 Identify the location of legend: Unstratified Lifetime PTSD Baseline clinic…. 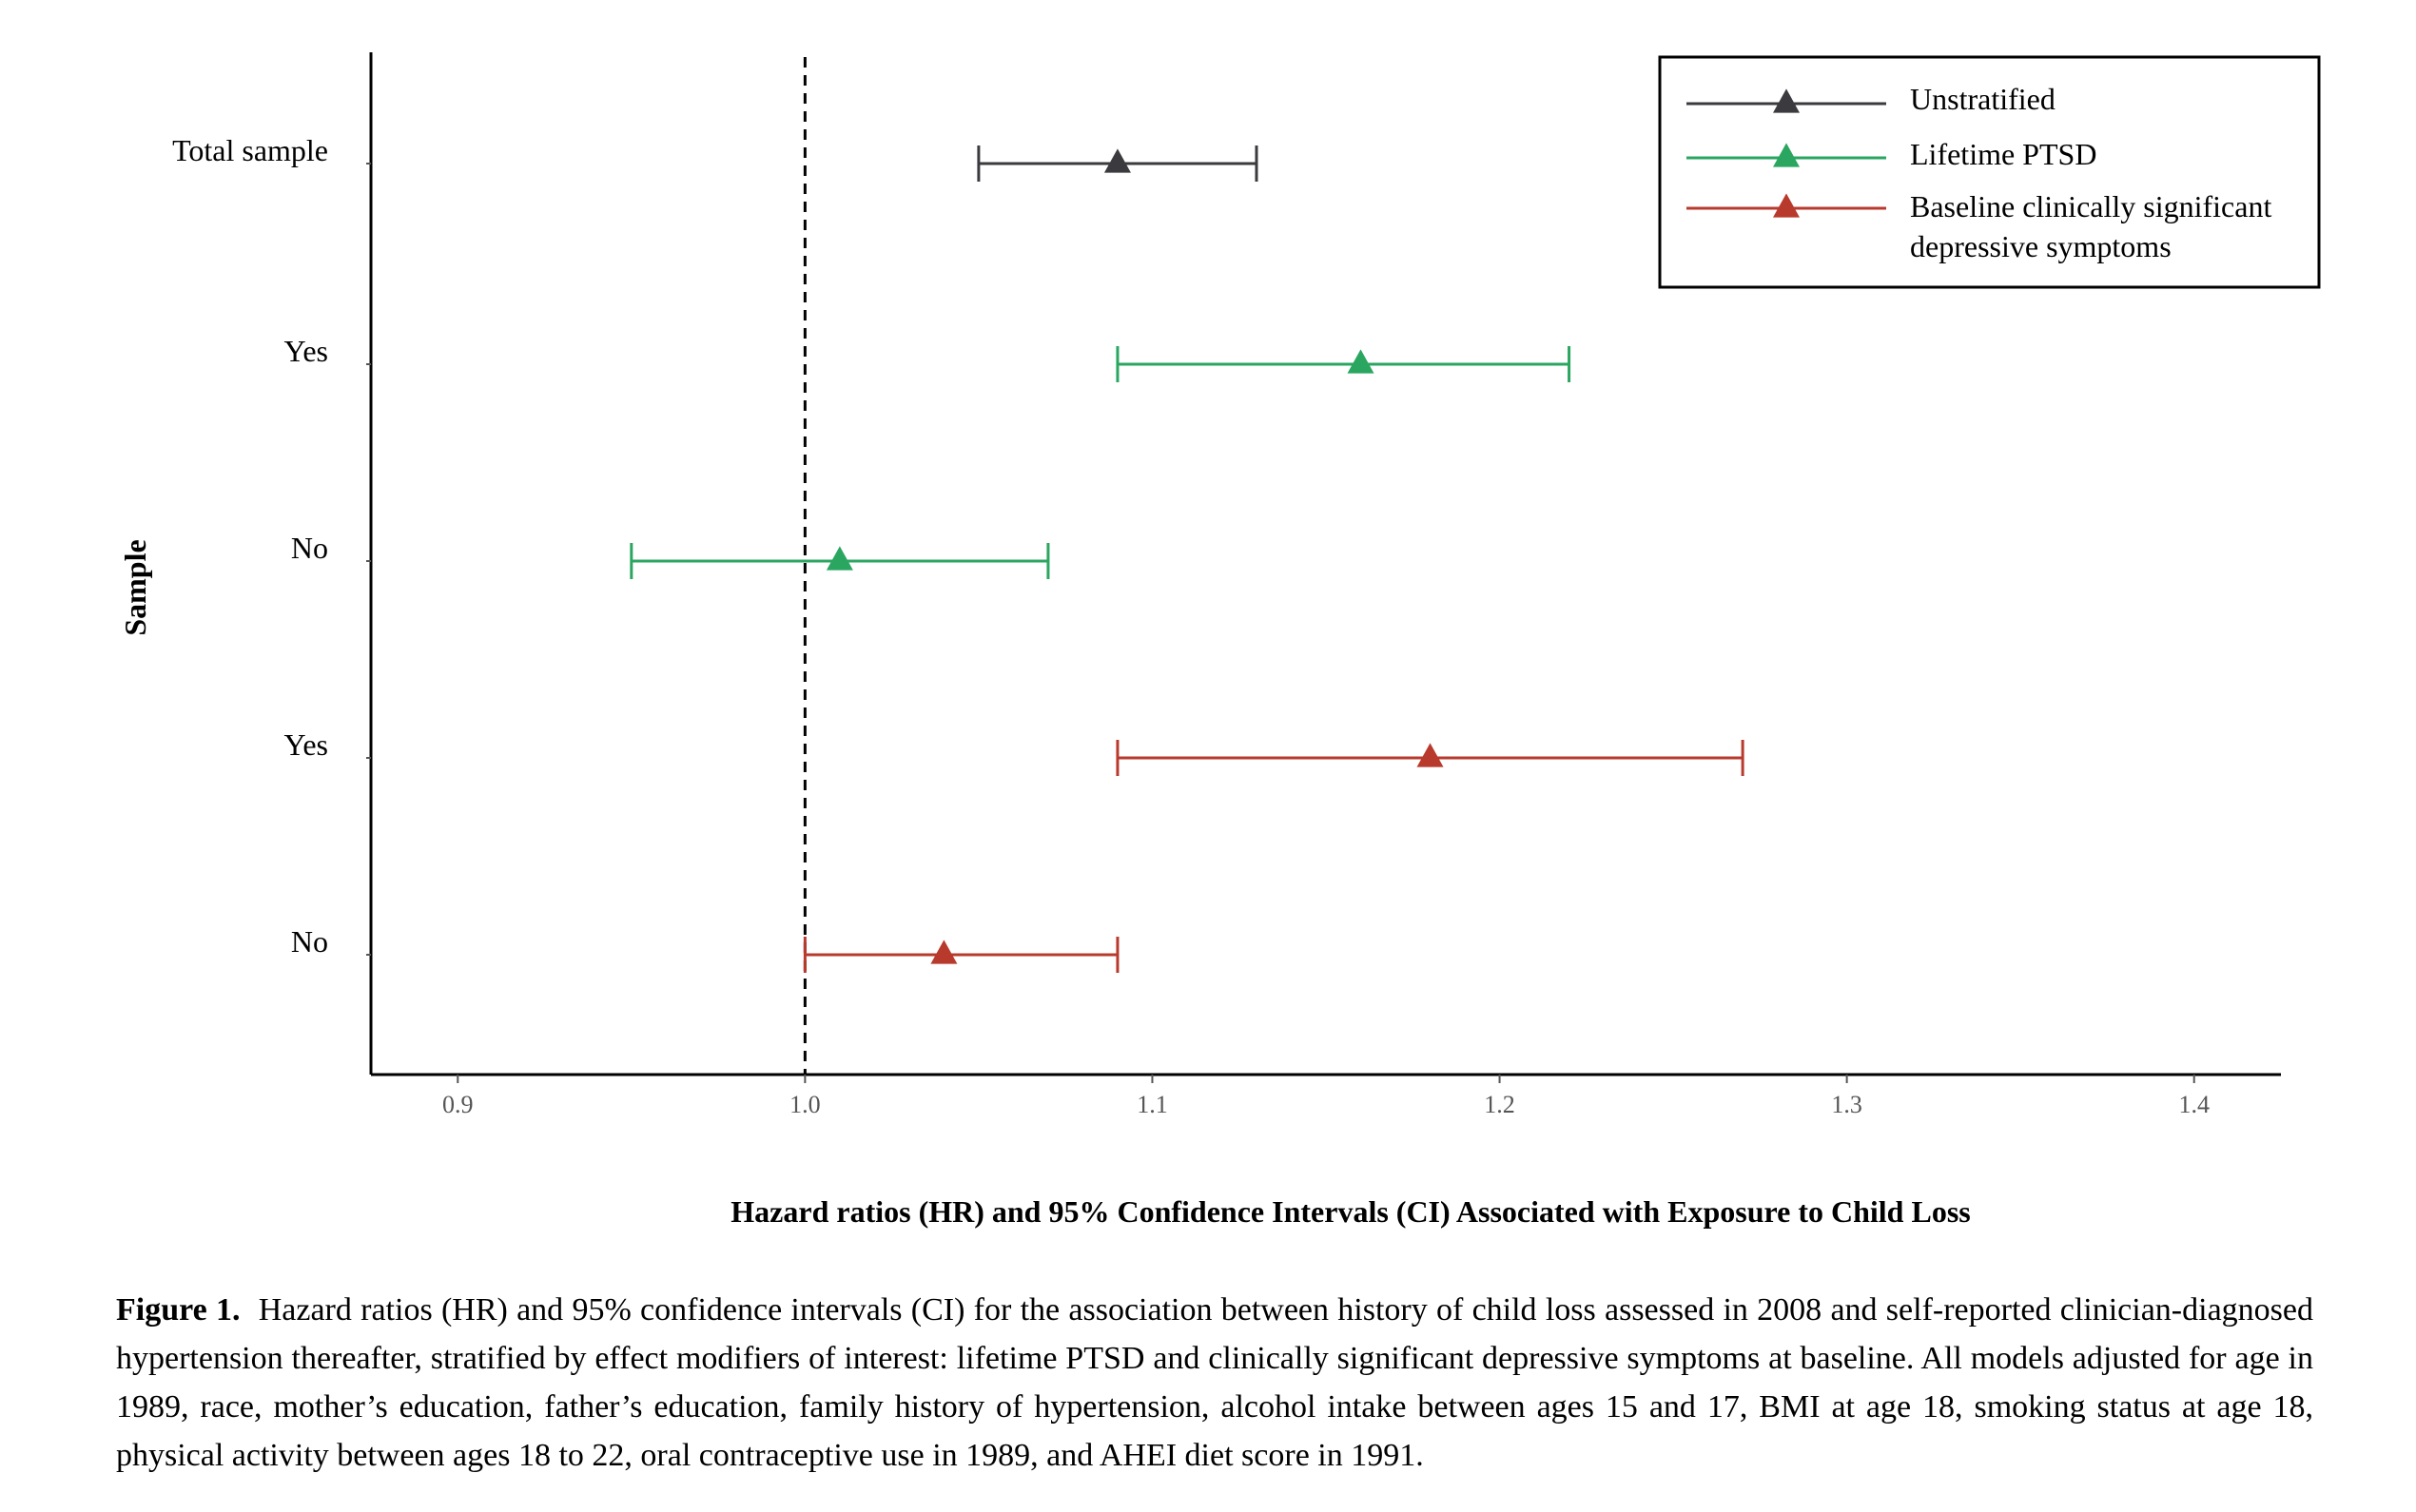
(1990, 172).